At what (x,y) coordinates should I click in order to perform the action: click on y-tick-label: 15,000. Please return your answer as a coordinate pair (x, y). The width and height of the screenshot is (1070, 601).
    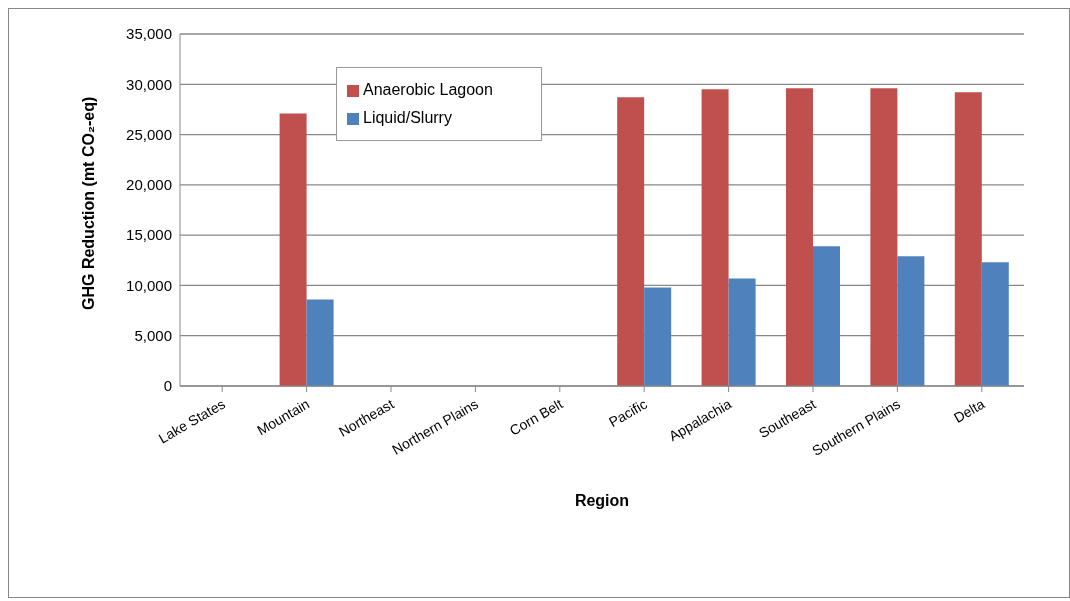
    Looking at the image, I should click on (149, 235).